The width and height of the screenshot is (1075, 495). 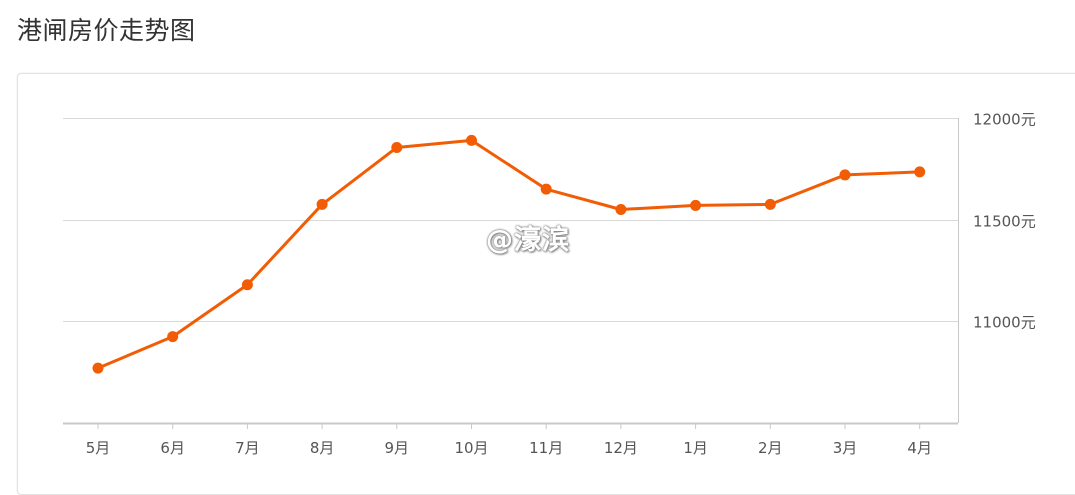 I want to click on x-tick-label: 7月, so click(x=247, y=448).